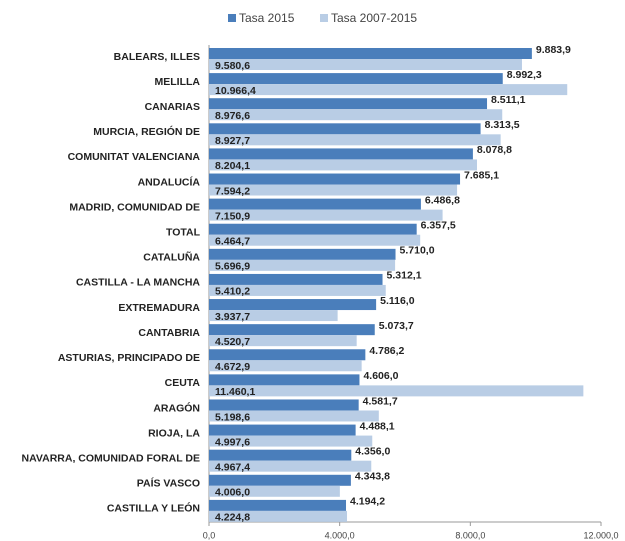  What do you see at coordinates (470, 535) in the screenshot?
I see `x-tick-label: 8.000,0` at bounding box center [470, 535].